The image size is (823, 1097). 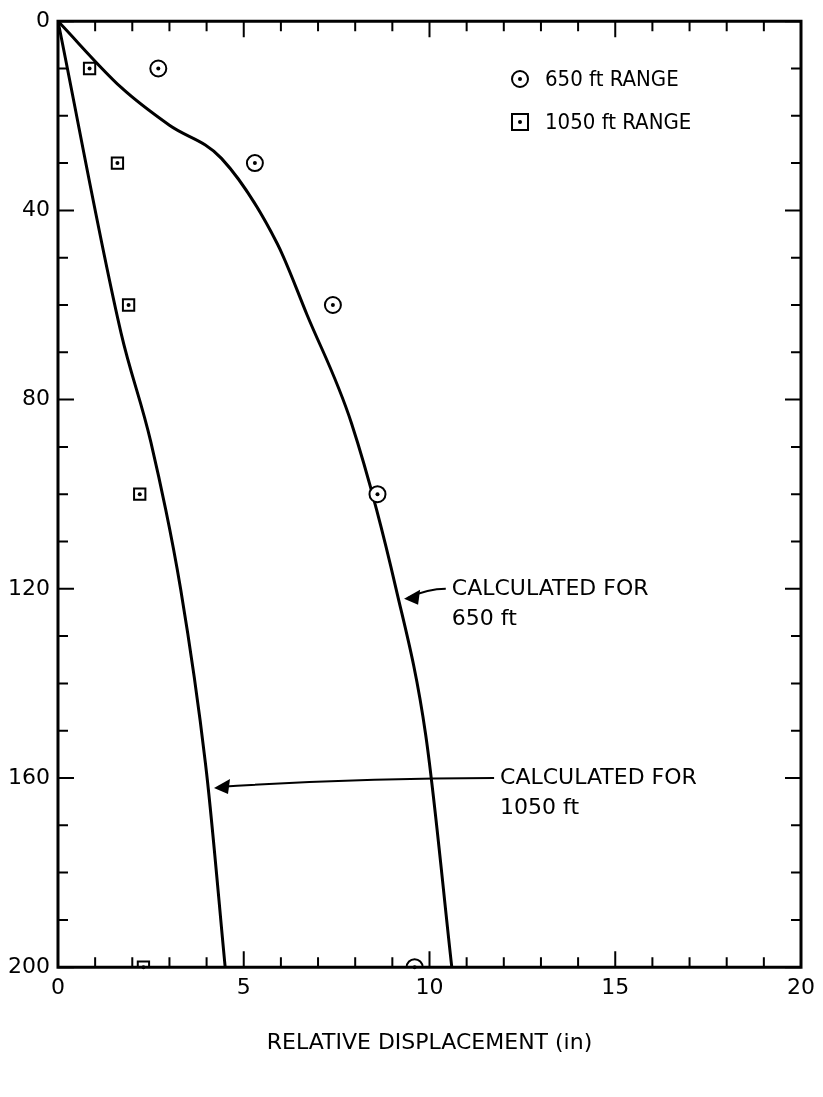 What do you see at coordinates (598, 791) in the screenshot?
I see `annotation: CALCULATED FOR 1050 ft` at bounding box center [598, 791].